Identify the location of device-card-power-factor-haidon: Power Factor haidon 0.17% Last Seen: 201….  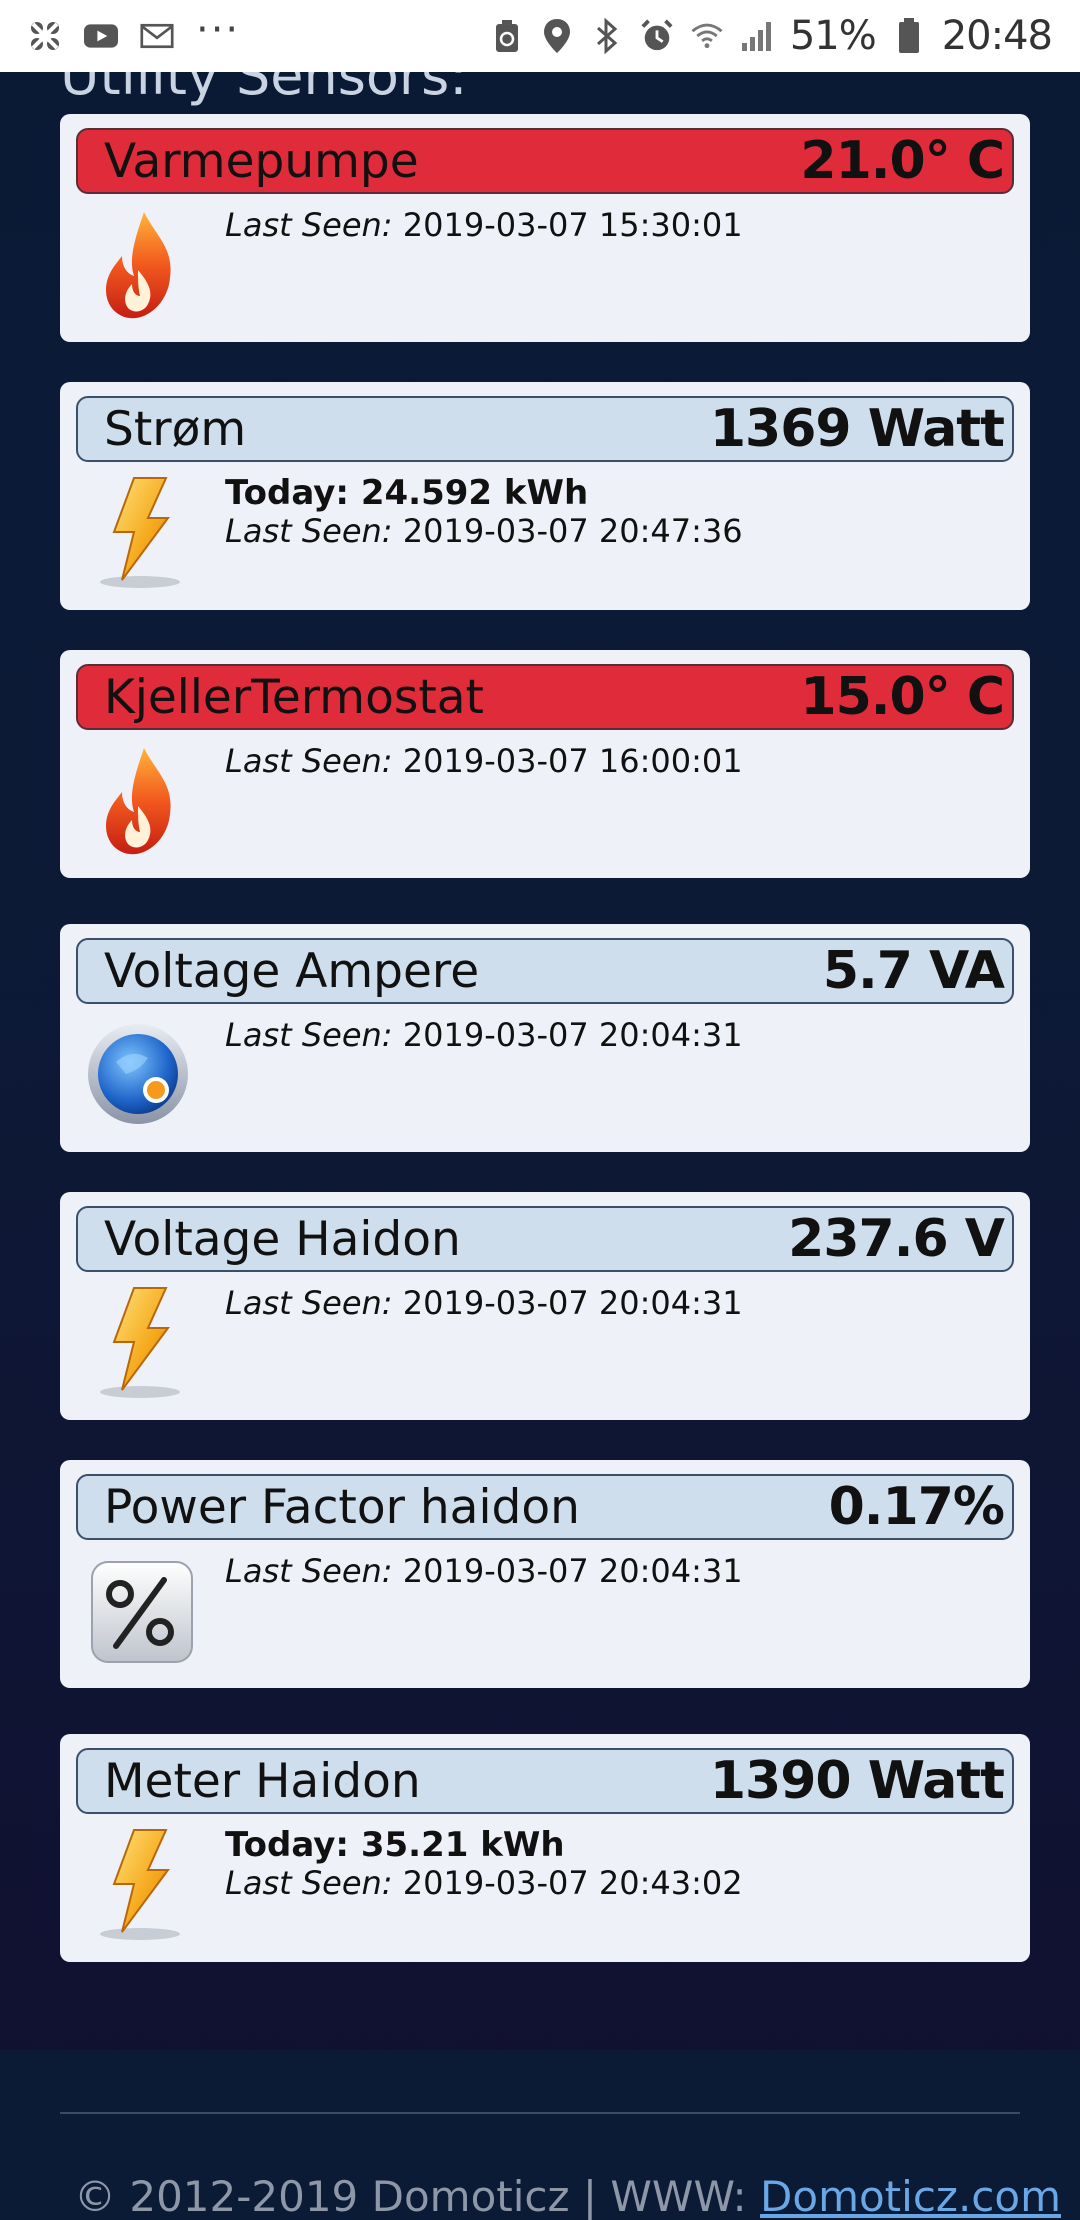
(545, 1574).